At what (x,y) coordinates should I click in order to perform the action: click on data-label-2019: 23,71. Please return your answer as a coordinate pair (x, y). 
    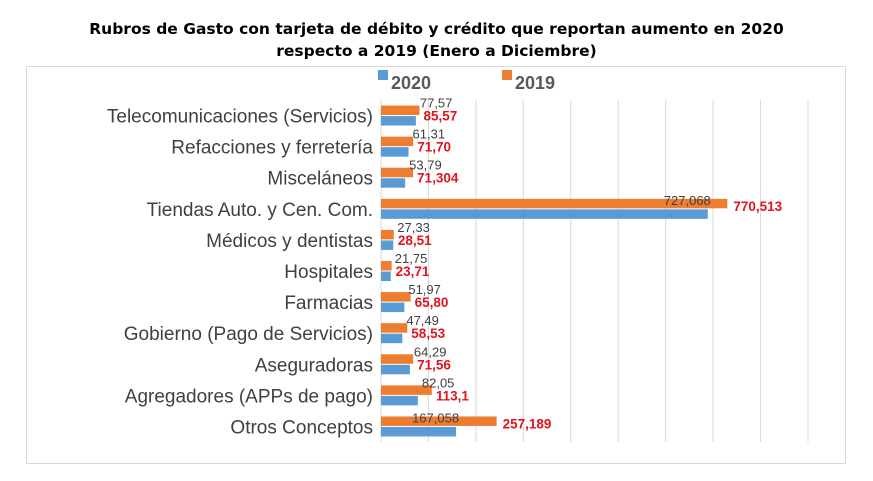
    Looking at the image, I should click on (413, 271).